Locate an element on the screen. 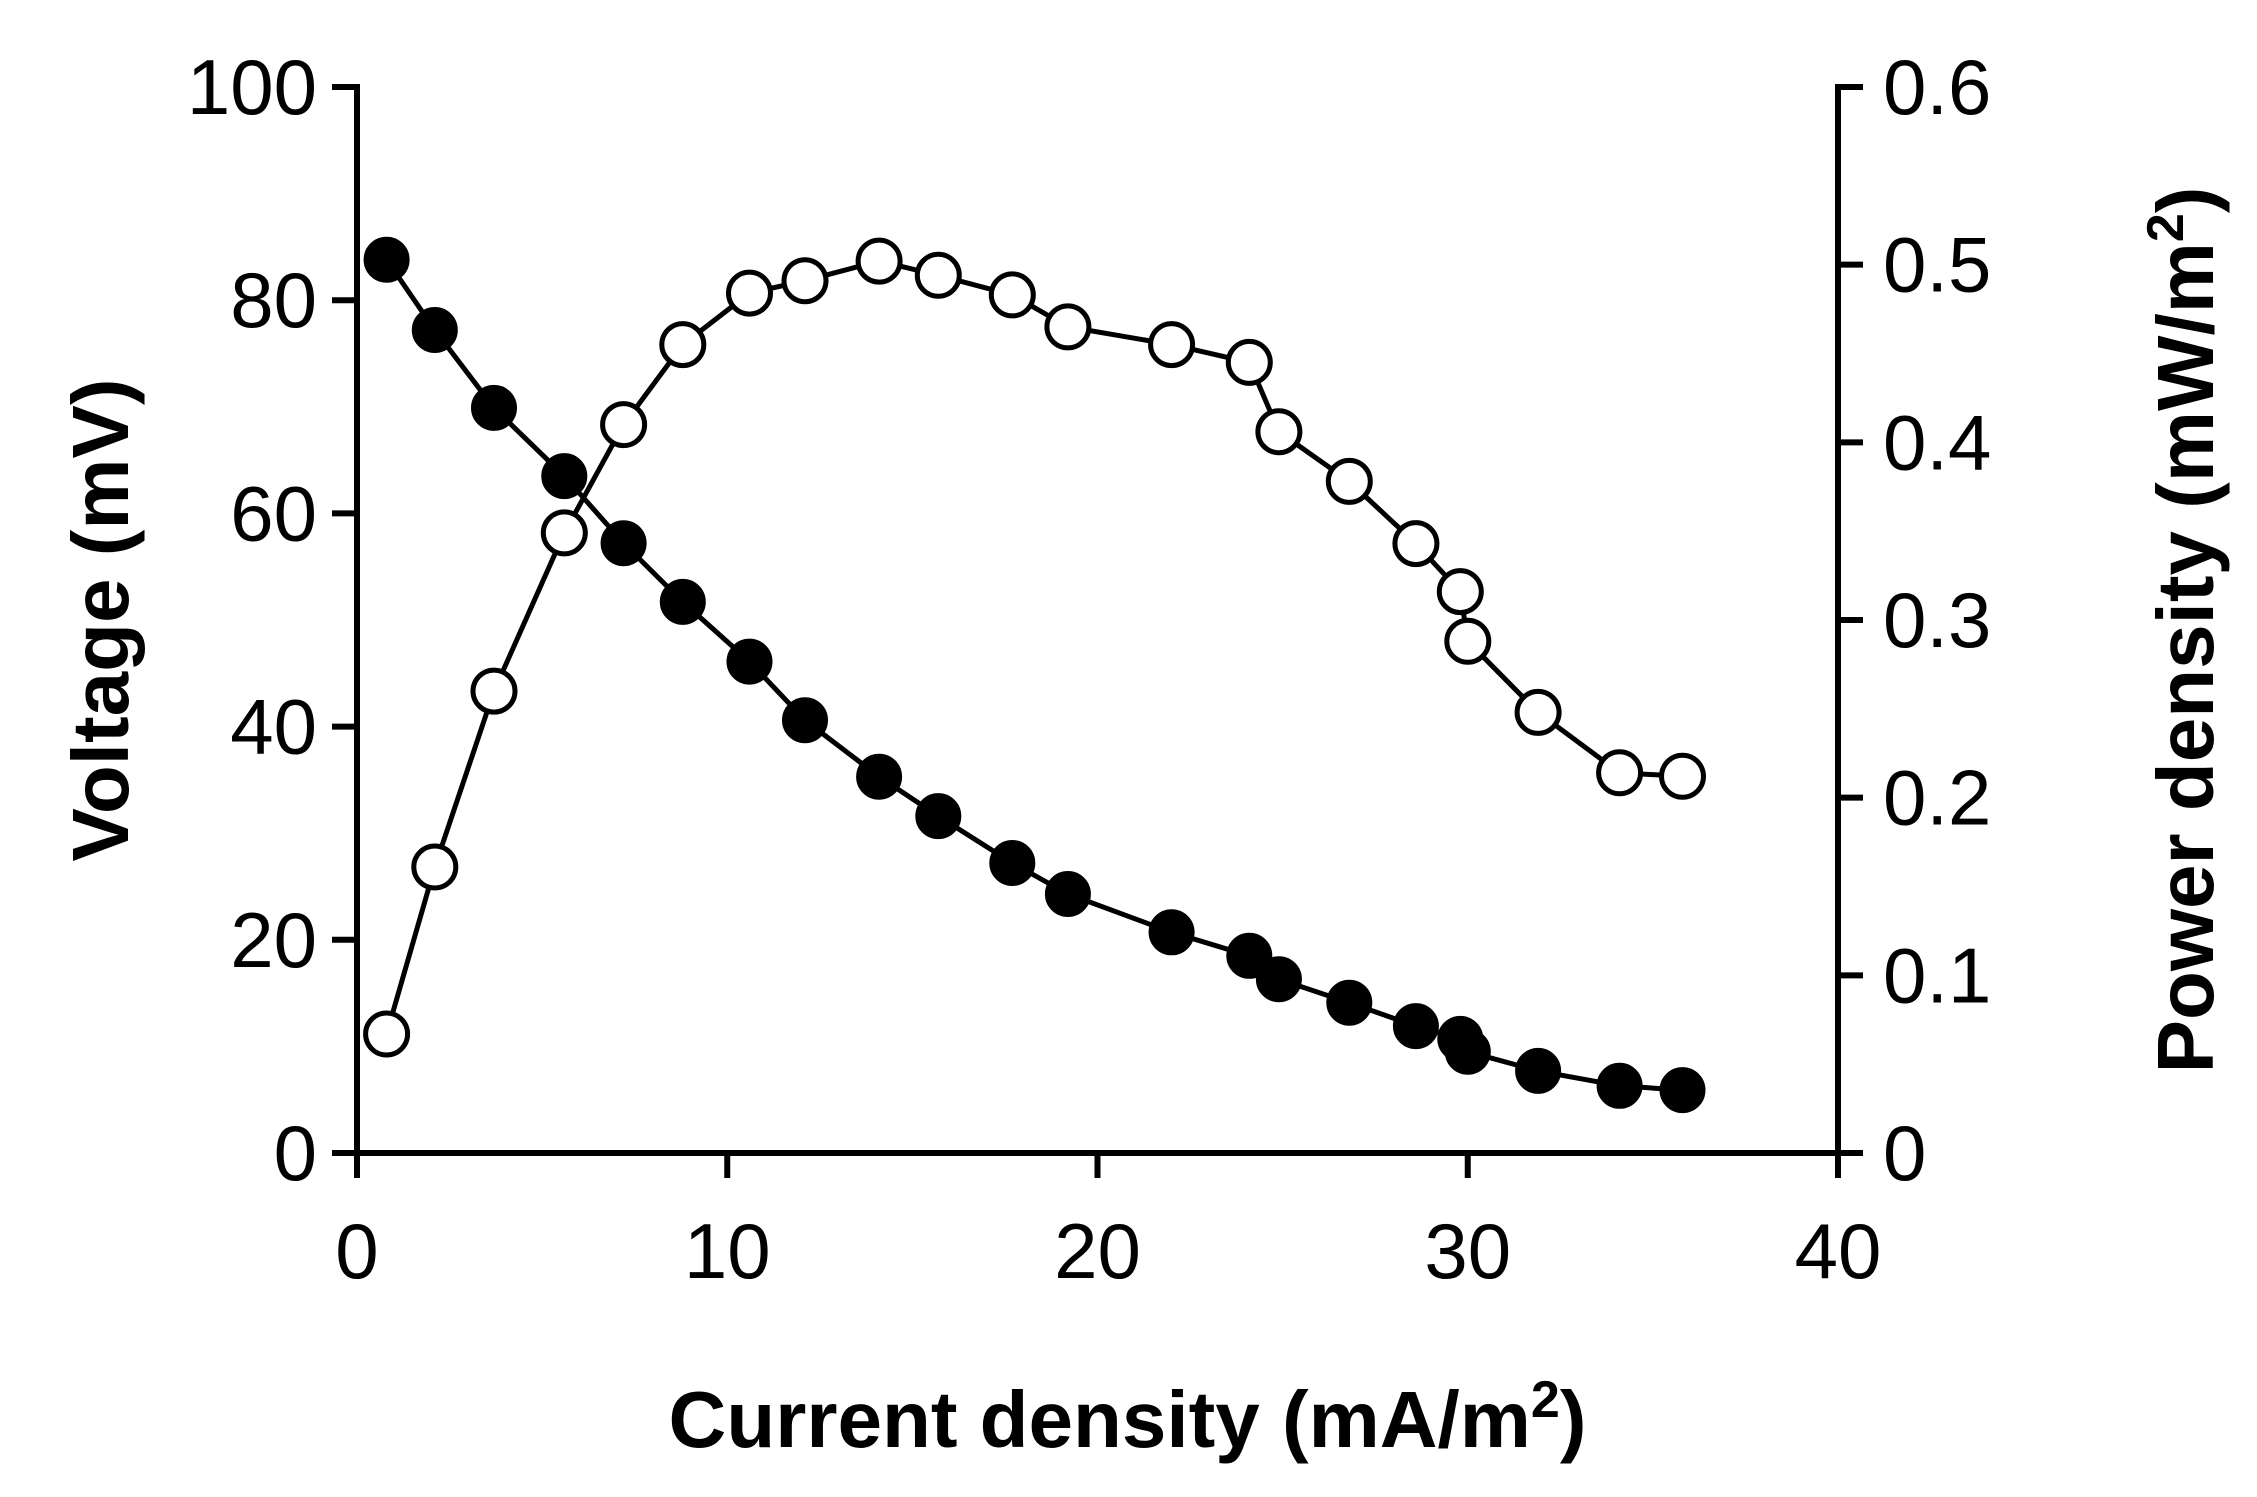 This screenshot has height=1497, width=2257. left-y-tick-label: 80 is located at coordinates (273, 300).